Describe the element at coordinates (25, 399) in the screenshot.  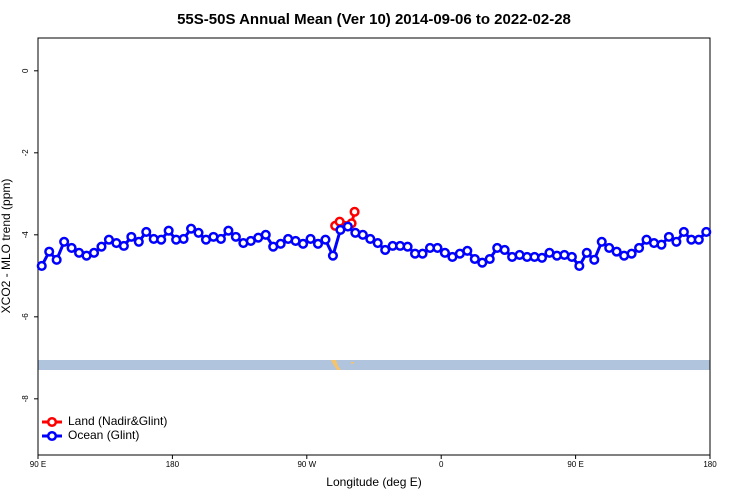
I see `y-tick-label: -8` at that location.